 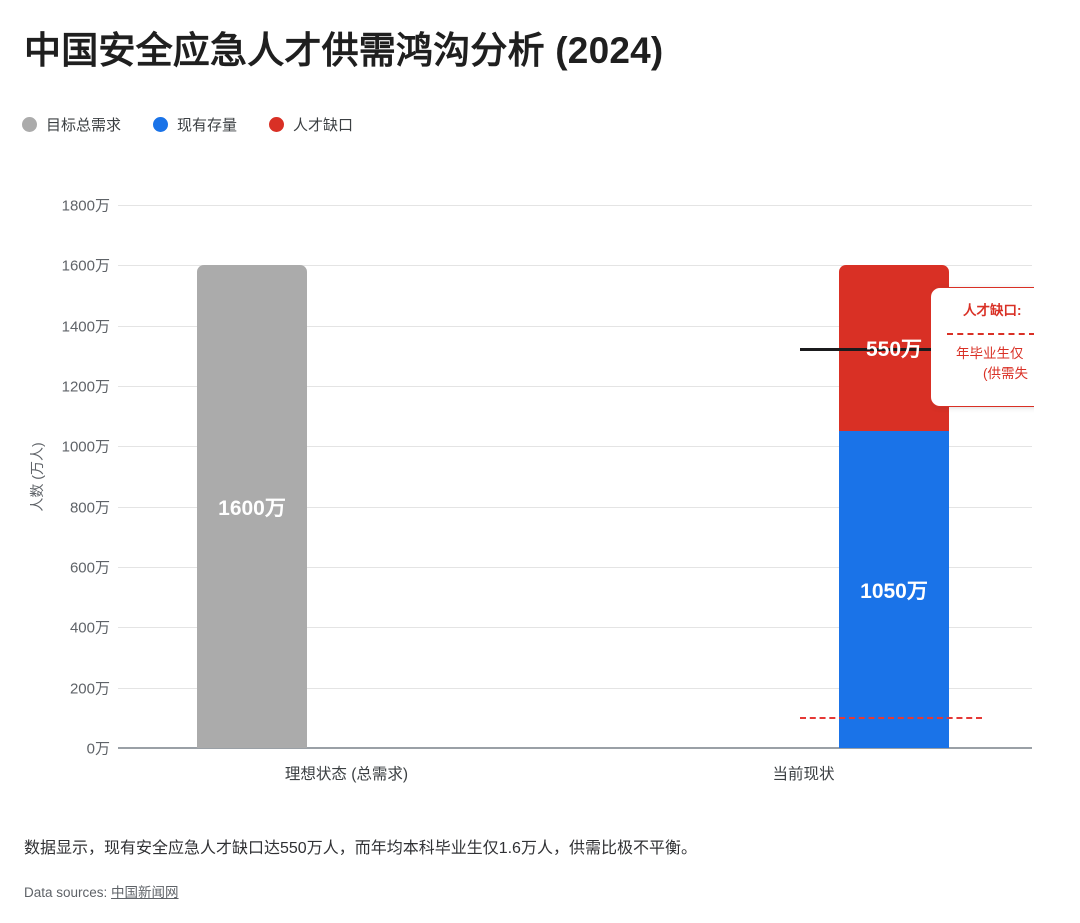 I want to click on callout-tooltip: 人才缺口: 年毕业生仅 (供需失, so click(x=982, y=347).